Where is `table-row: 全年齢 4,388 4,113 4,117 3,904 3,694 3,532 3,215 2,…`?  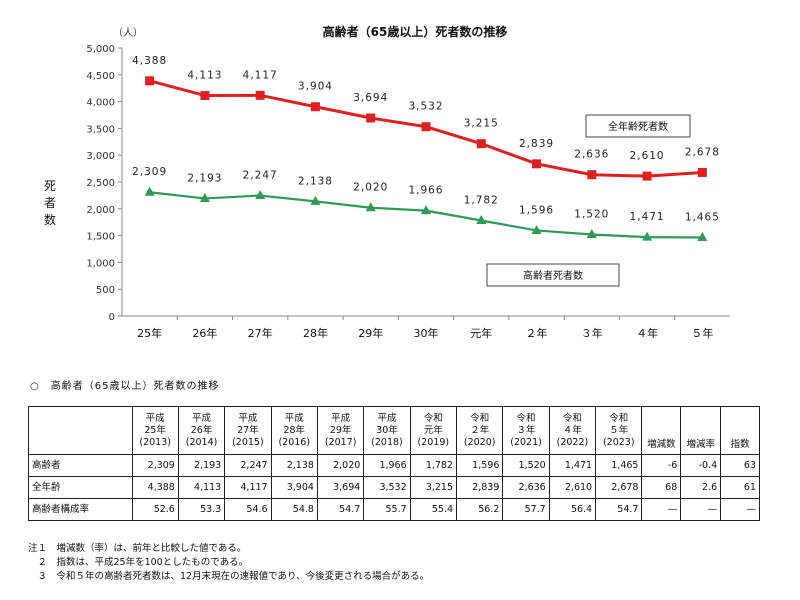
table-row: 全年齢 4,388 4,113 4,117 3,904 3,694 3,532 3,215 2,… is located at coordinates (394, 487).